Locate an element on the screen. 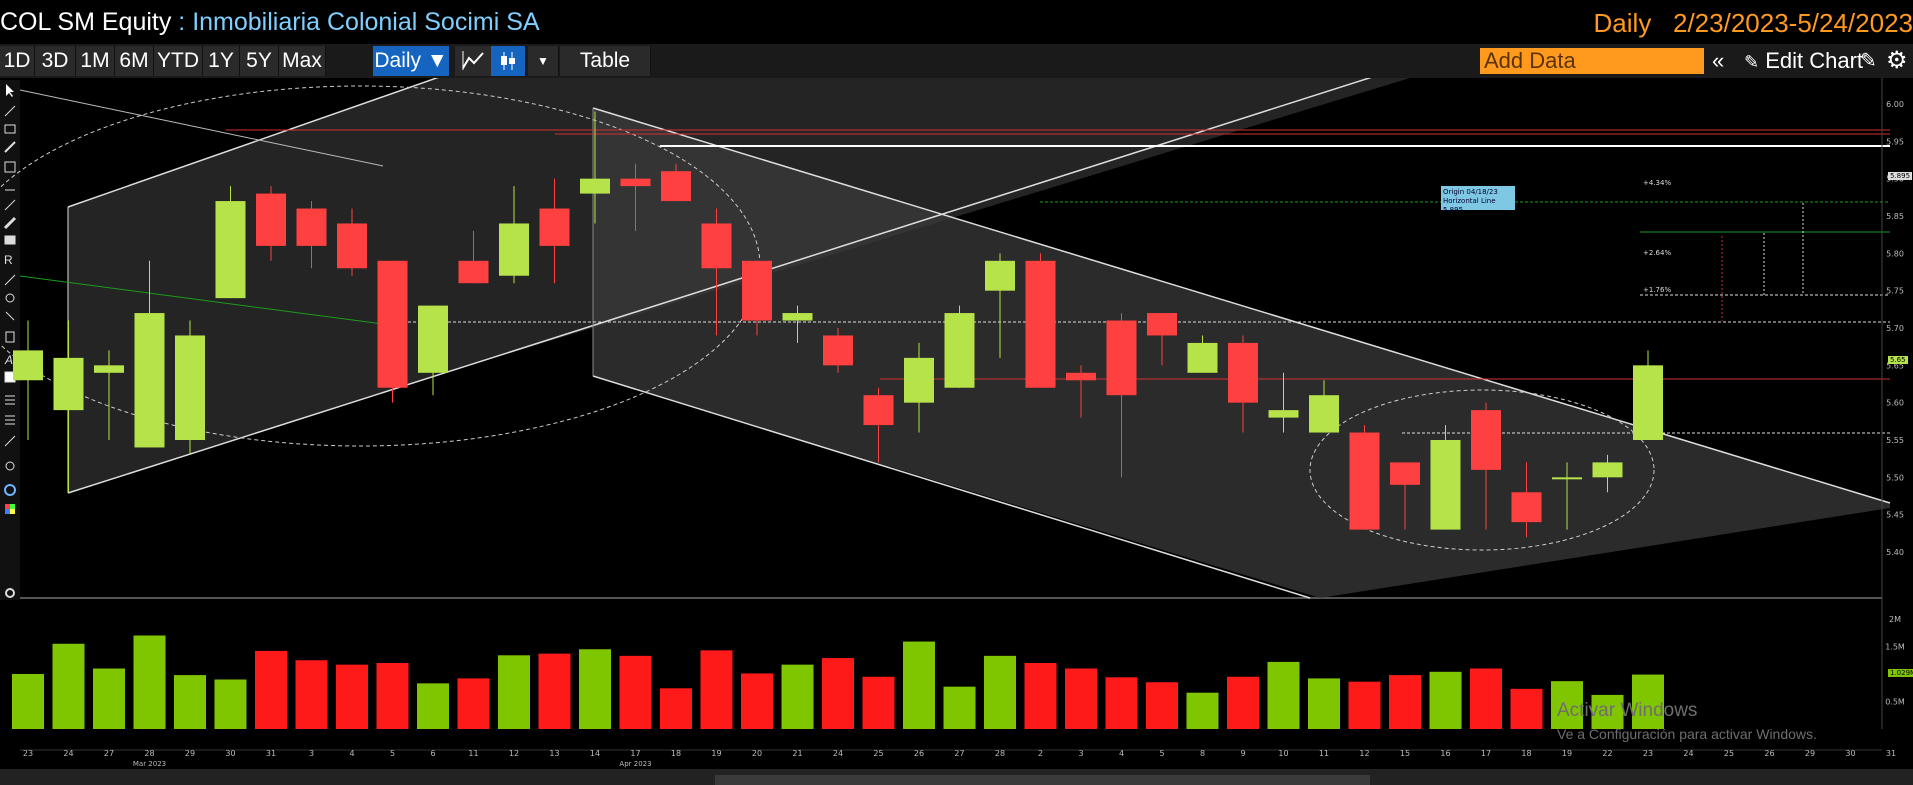 This screenshot has width=1913, height=785. chart-type-dropdown-icon: ▼ is located at coordinates (543, 61).